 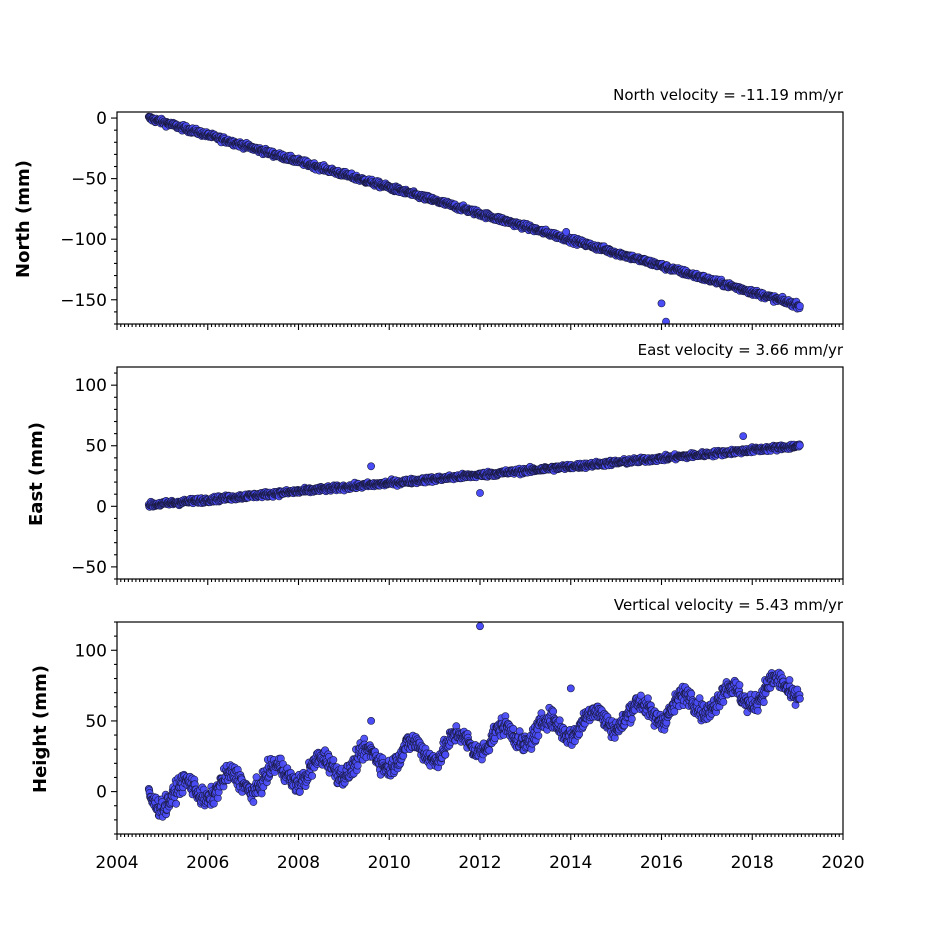 What do you see at coordinates (91, 651) in the screenshot?
I see `height-y-tick-label: 100` at bounding box center [91, 651].